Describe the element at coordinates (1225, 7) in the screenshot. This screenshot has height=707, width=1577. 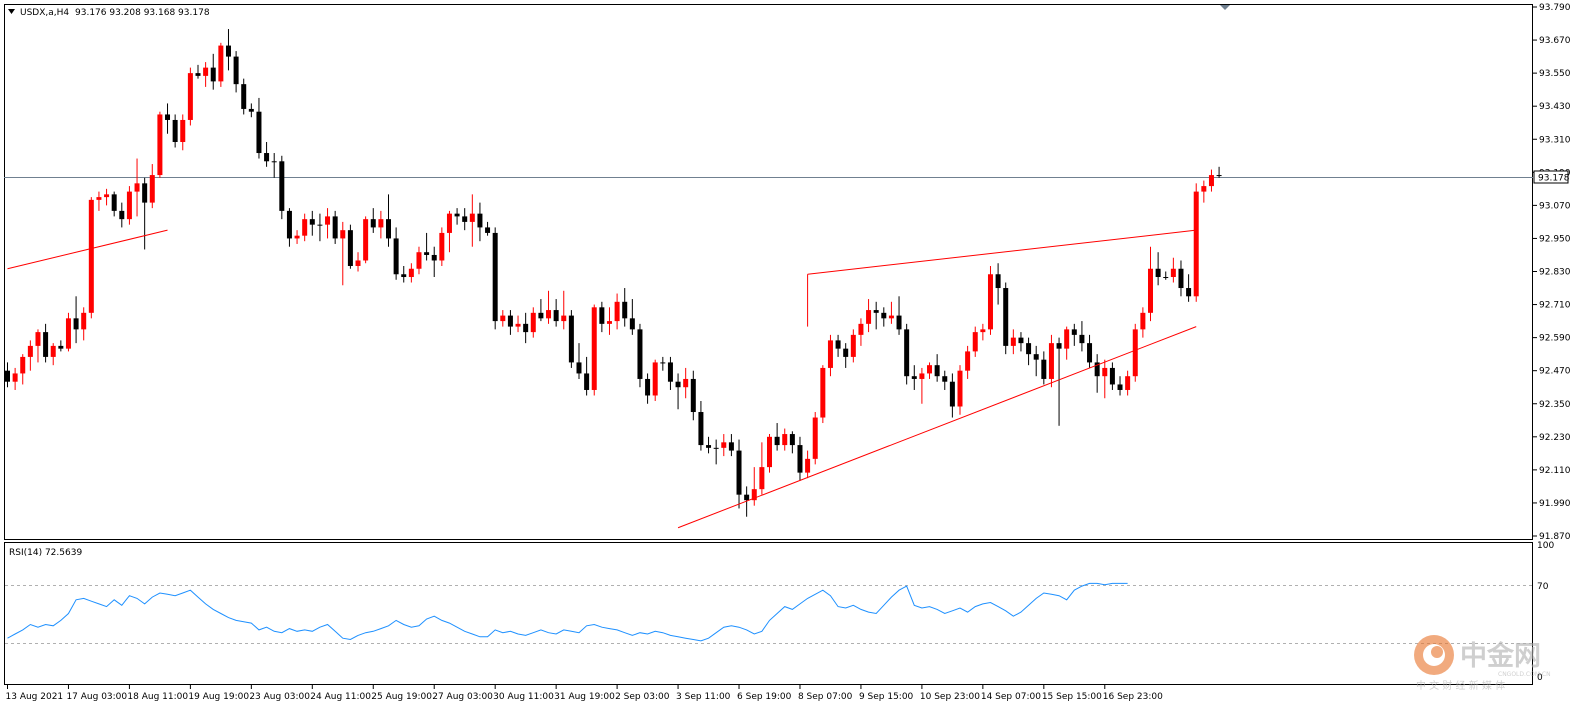
I see `shift-marker-icon` at that location.